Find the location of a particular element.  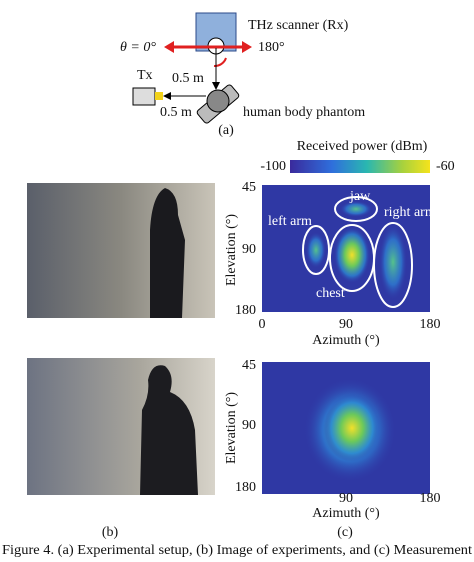

rotation-curve is located at coordinates (220, 62).